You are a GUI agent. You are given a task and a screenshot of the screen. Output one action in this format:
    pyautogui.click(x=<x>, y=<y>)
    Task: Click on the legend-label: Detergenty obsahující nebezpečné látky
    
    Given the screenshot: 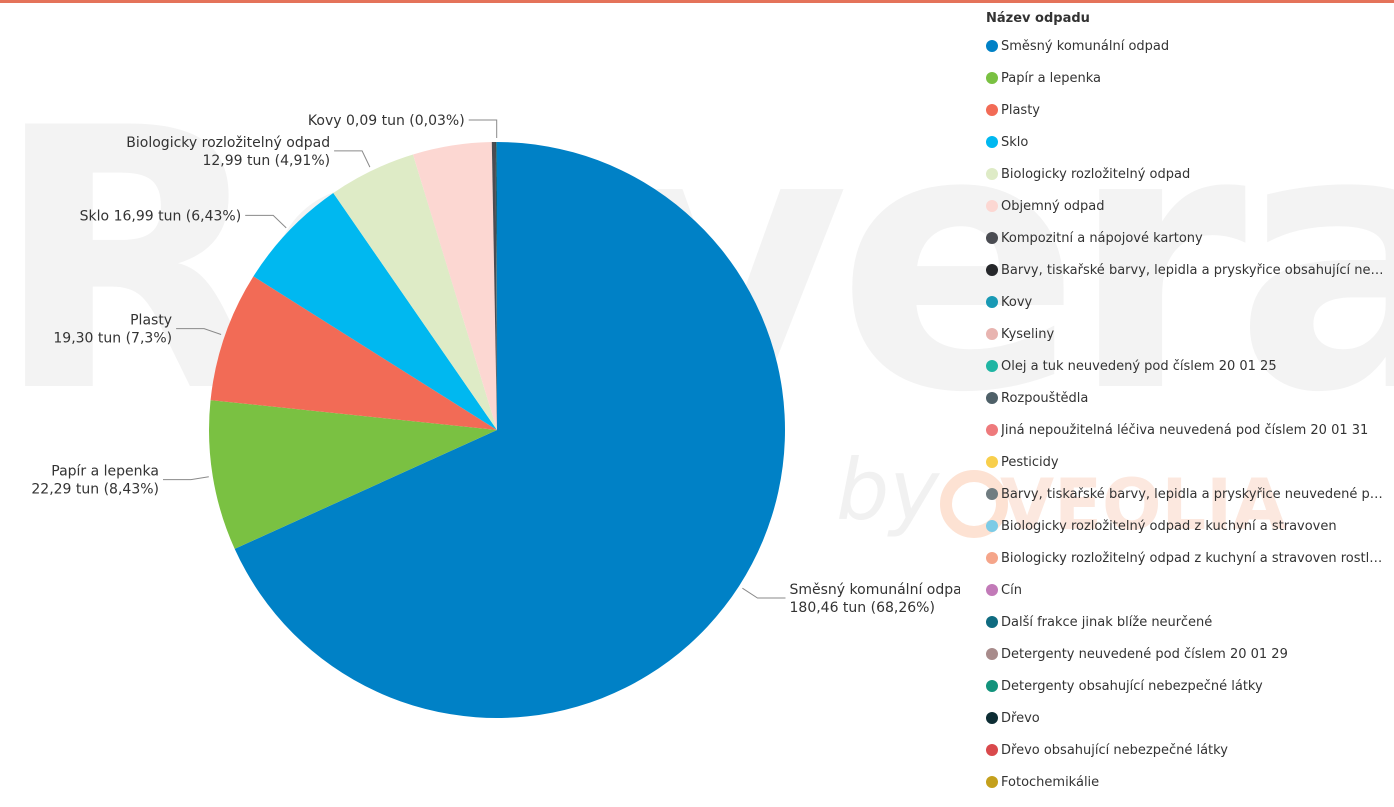 What is the action you would take?
    pyautogui.click(x=1132, y=686)
    